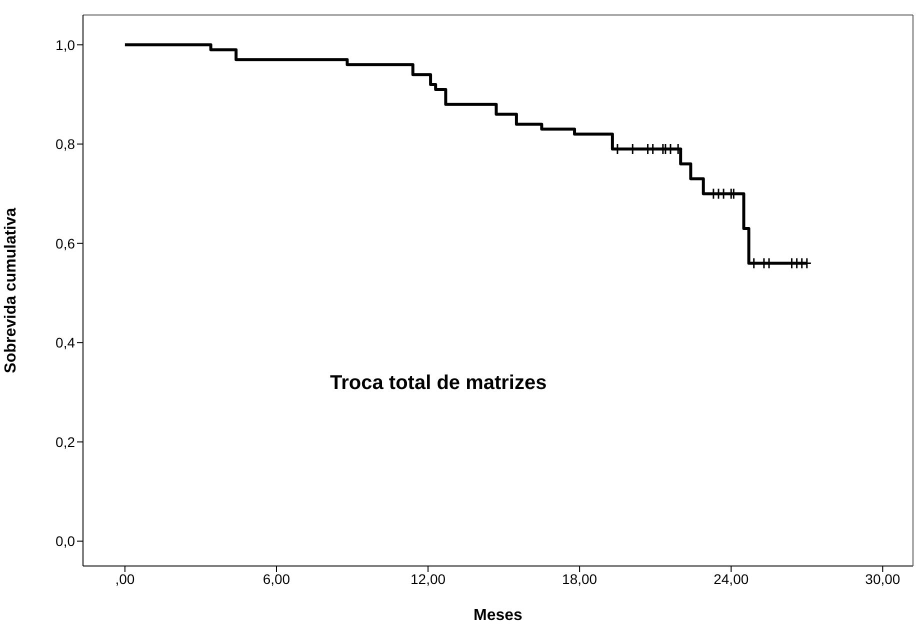  I want to click on x-tick-label: 18,00, so click(580, 578).